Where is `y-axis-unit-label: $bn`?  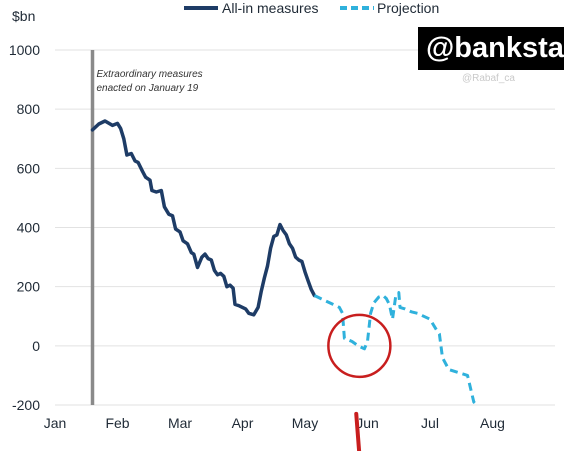
y-axis-unit-label: $bn is located at coordinates (23, 16).